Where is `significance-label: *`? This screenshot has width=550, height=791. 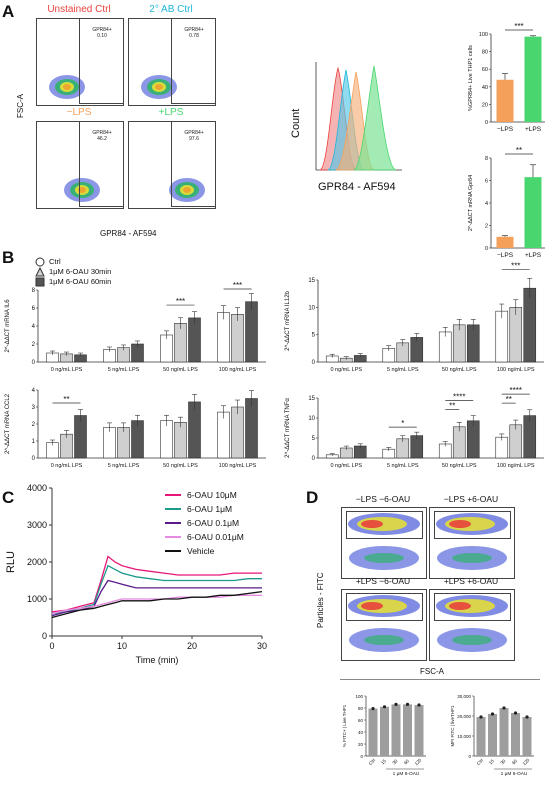
significance-label: * is located at coordinates (402, 423).